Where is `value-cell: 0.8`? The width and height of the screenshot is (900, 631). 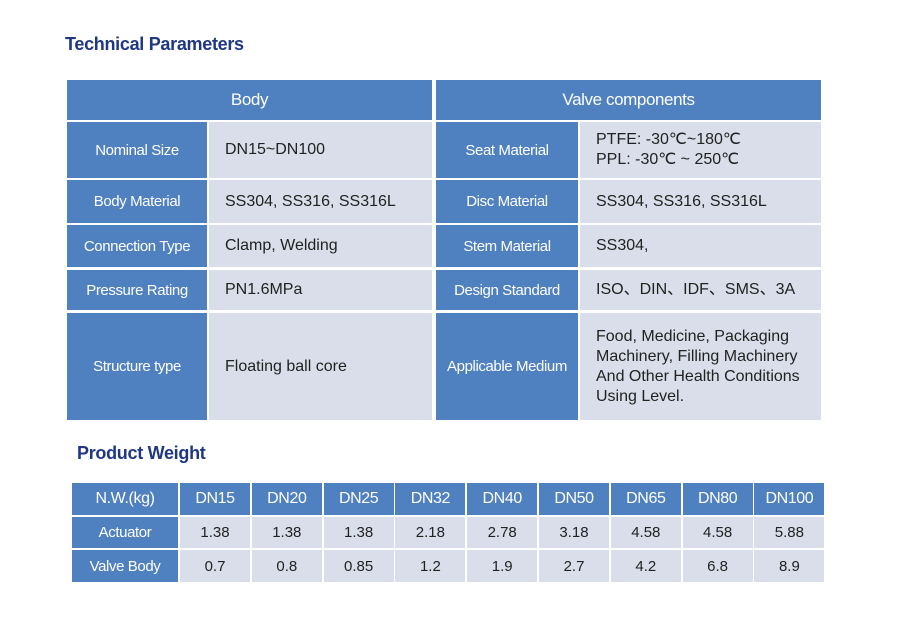
value-cell: 0.8 is located at coordinates (286, 566).